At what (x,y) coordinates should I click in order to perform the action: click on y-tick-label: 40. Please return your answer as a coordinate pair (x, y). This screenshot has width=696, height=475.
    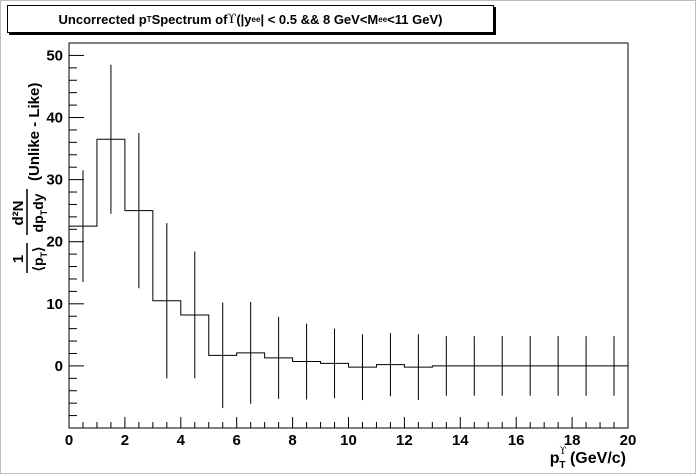
    Looking at the image, I should click on (54, 118).